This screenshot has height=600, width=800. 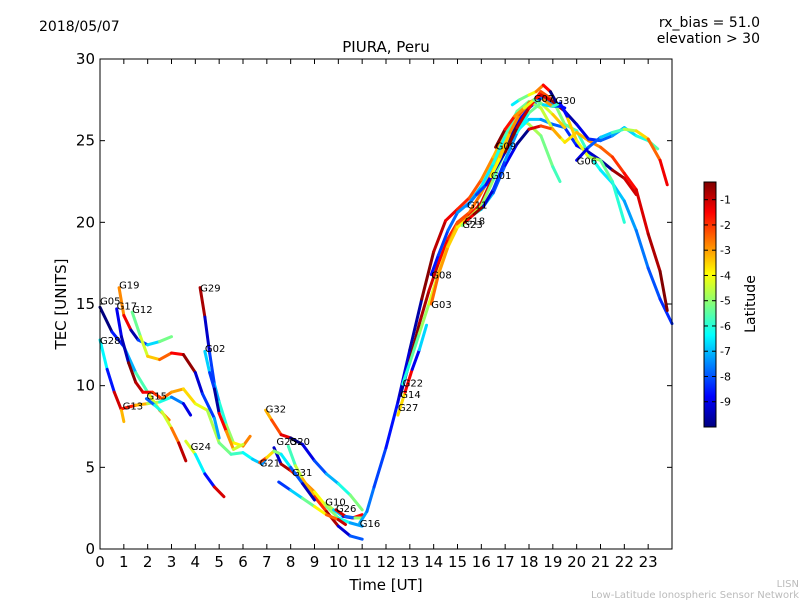 I want to click on colorbar-tick-label: -5, so click(x=725, y=301).